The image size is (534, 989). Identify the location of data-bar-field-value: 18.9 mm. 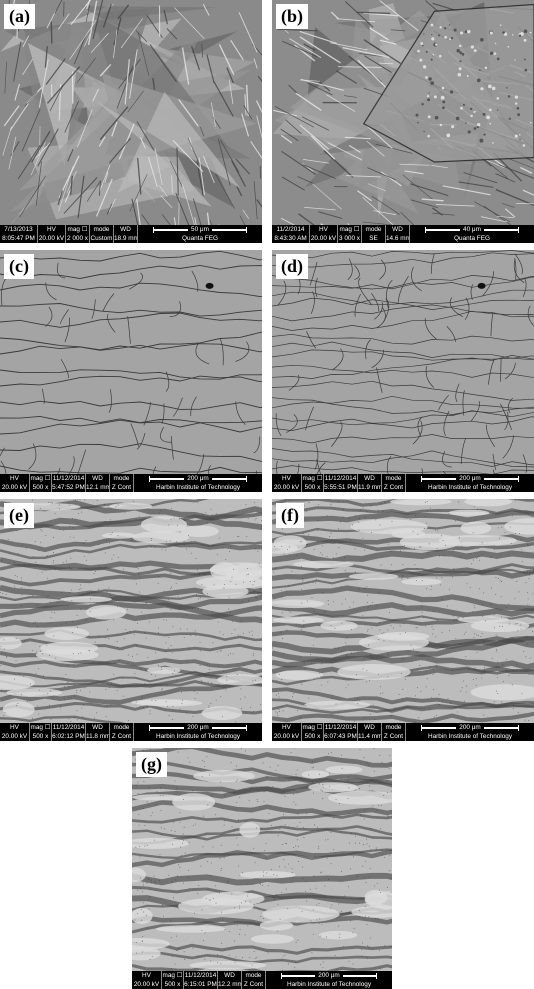
(126, 238).